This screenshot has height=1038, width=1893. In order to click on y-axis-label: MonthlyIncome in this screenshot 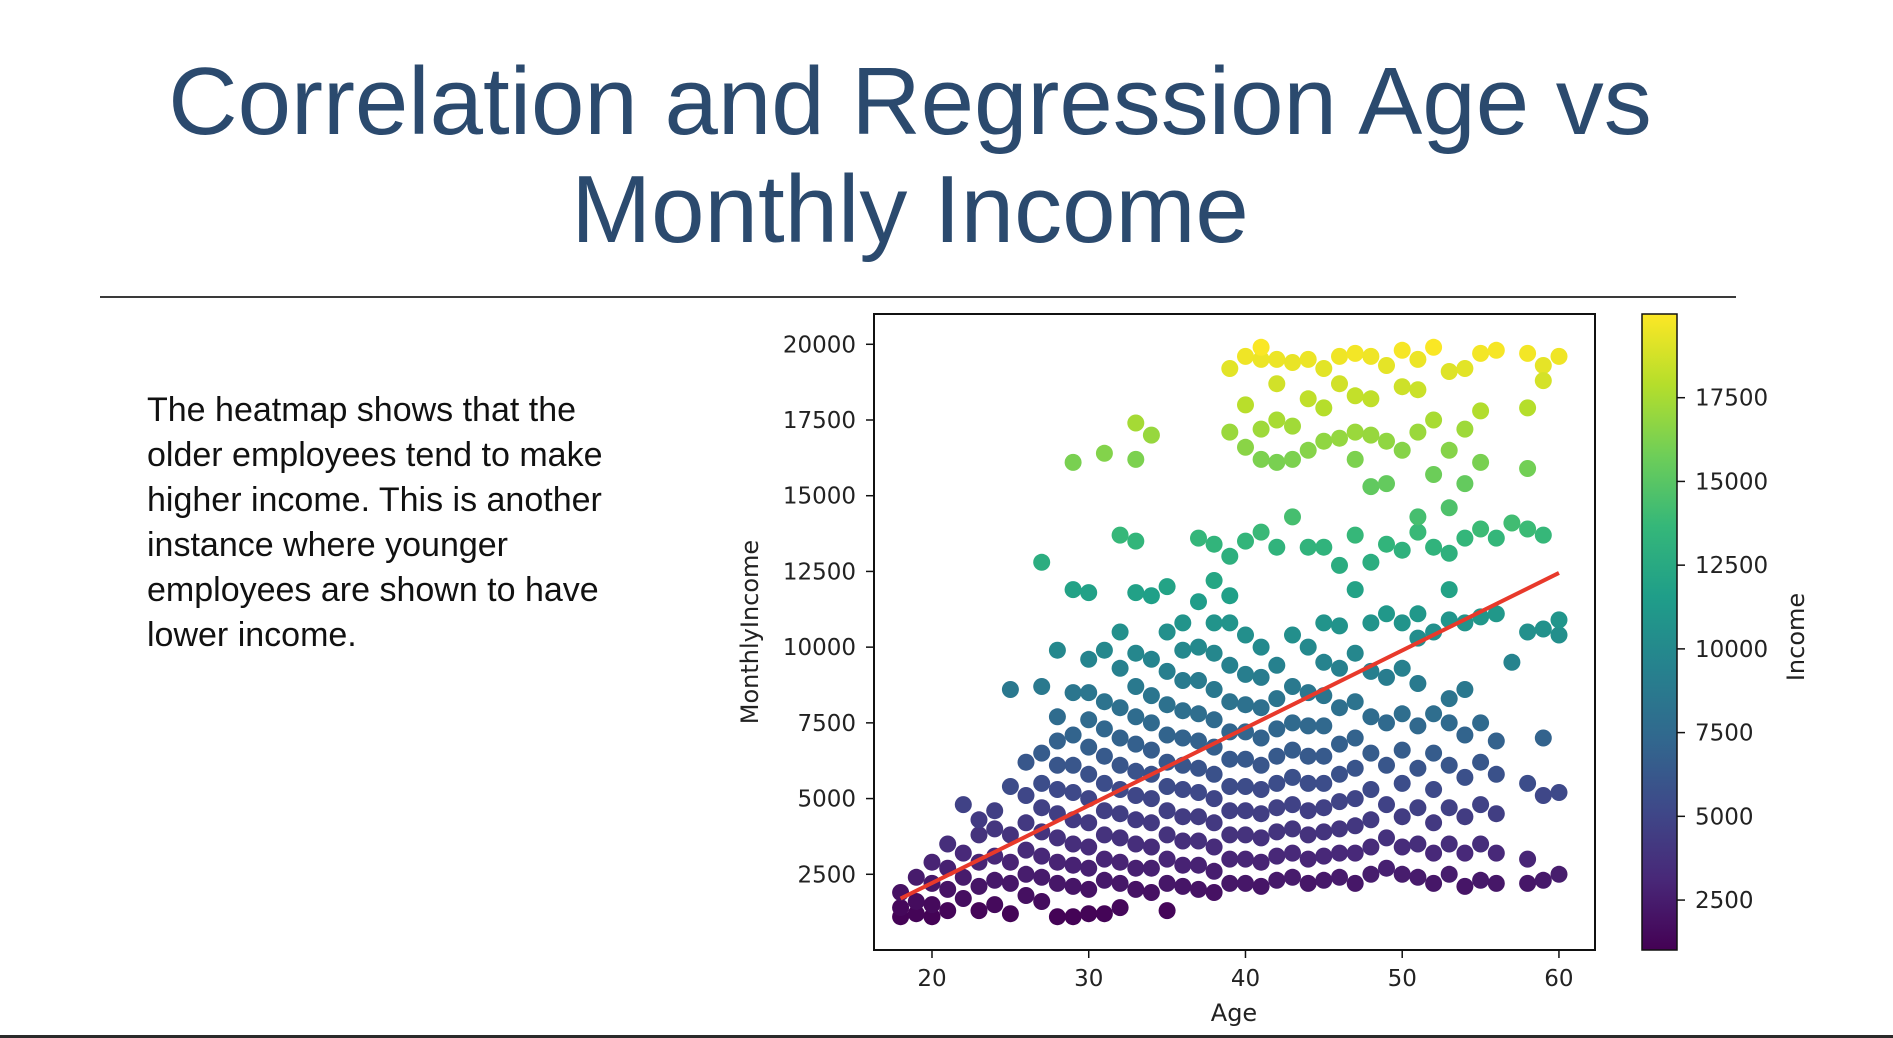, I will do `click(750, 632)`.